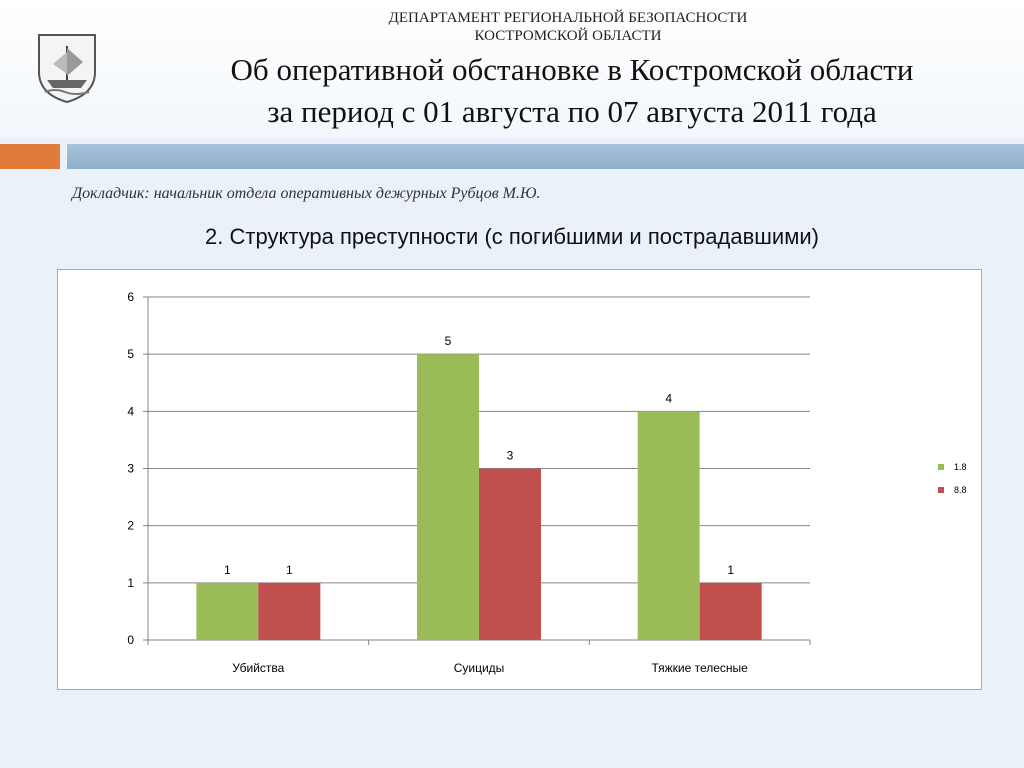  I want to click on legend-label: 8.8, so click(960, 490).